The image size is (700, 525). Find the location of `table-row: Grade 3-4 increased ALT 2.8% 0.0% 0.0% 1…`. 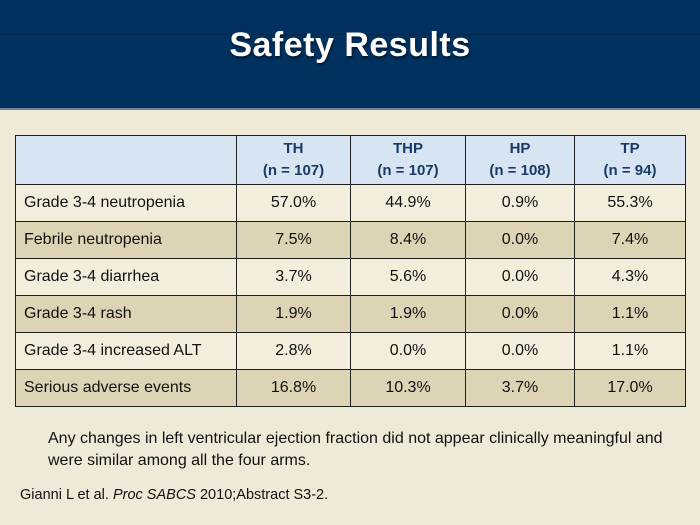

table-row: Grade 3-4 increased ALT 2.8% 0.0% 0.0% 1… is located at coordinates (350, 351).